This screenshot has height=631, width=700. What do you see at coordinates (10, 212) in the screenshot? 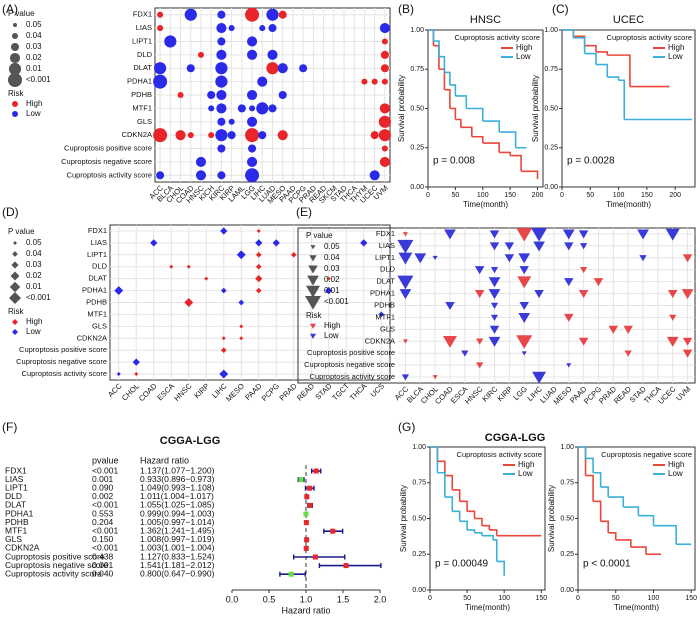
I see `panel-label: (D)` at bounding box center [10, 212].